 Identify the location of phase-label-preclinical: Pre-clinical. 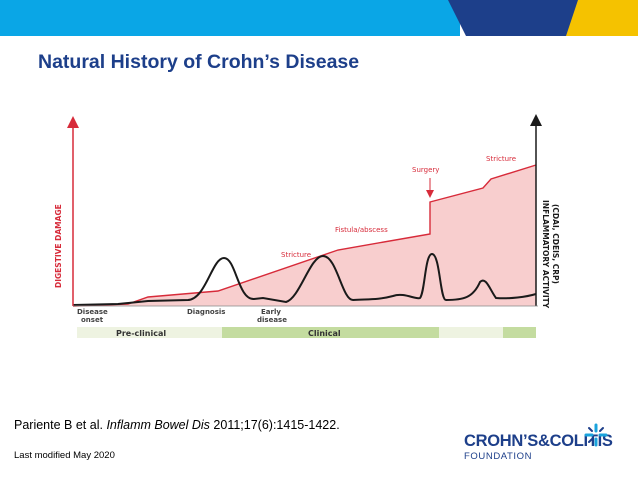
(141, 333).